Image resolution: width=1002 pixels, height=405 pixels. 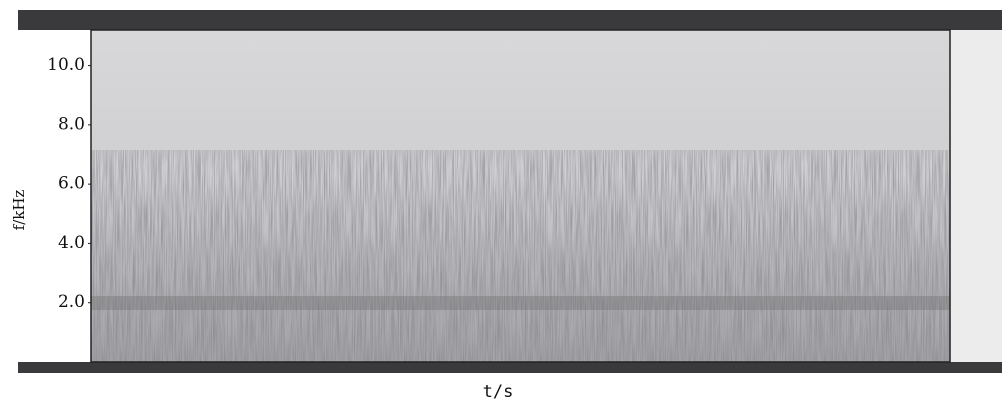 I want to click on y-tick-label: 8.0, so click(x=71, y=124).